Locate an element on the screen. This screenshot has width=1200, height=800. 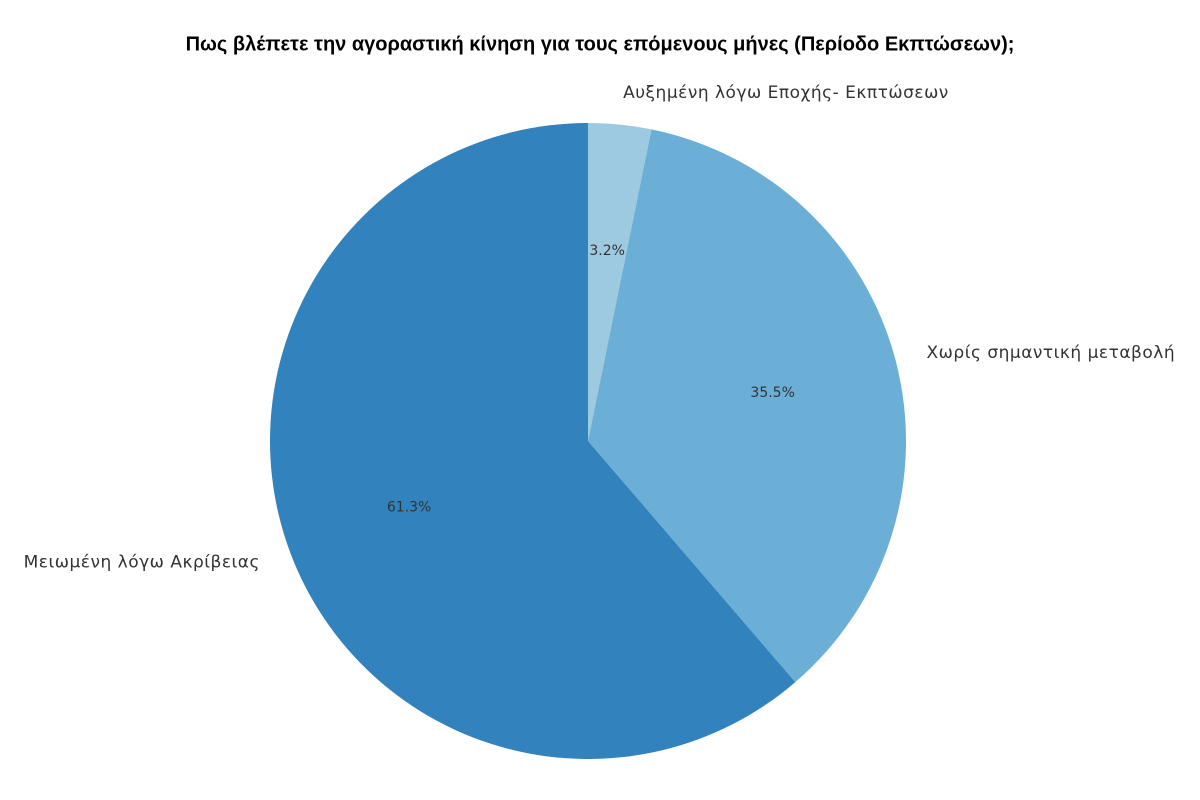
slice-label: Αυξημένη λόγω Εποχής- Εκπτώσεων is located at coordinates (786, 93).